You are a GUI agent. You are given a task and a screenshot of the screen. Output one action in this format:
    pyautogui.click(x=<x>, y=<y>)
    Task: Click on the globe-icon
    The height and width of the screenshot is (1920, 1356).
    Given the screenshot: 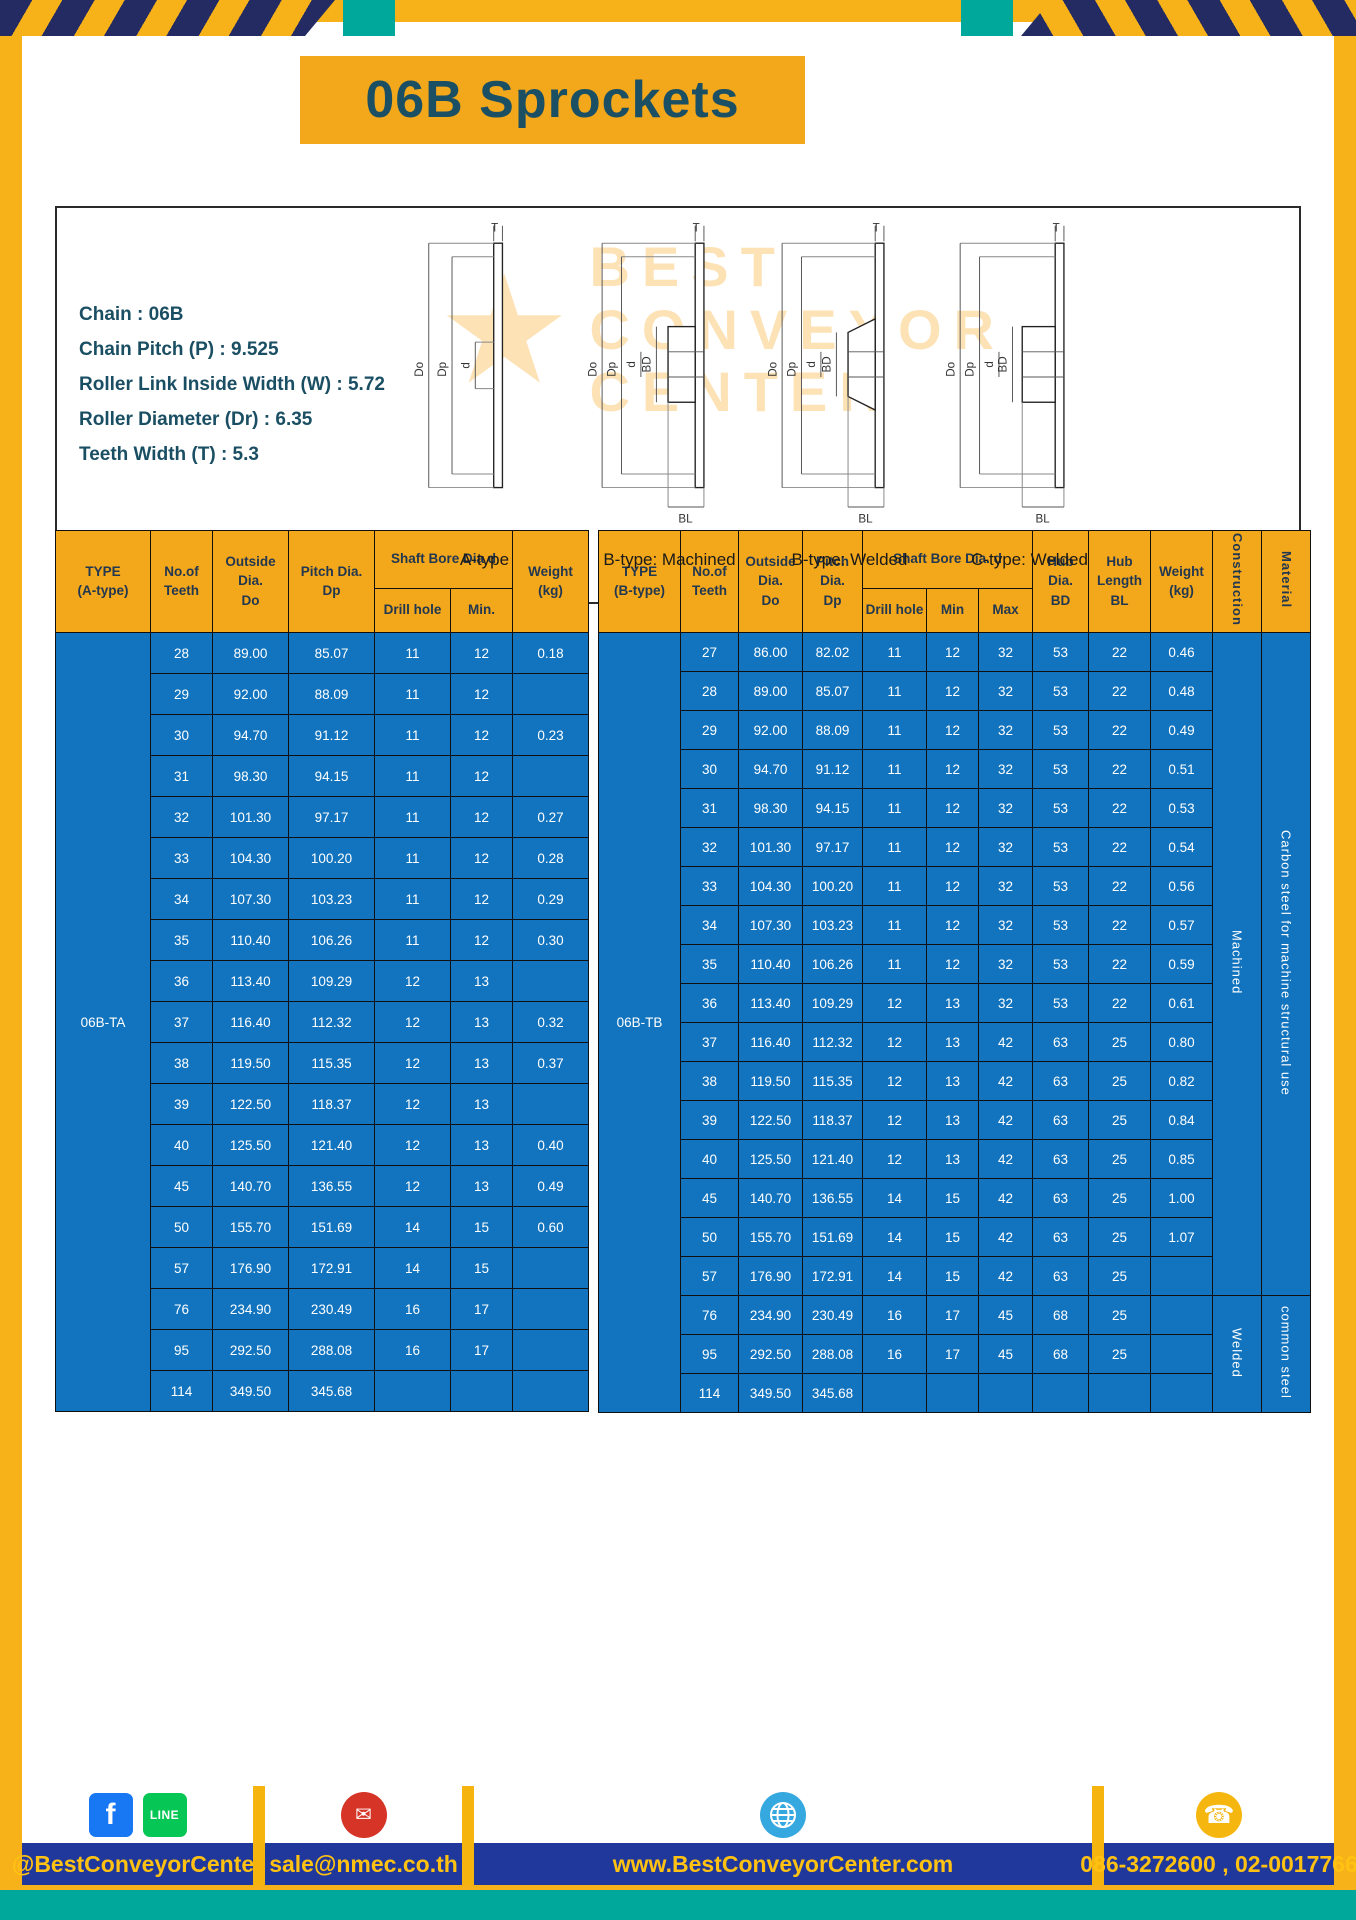 What is the action you would take?
    pyautogui.click(x=783, y=1814)
    